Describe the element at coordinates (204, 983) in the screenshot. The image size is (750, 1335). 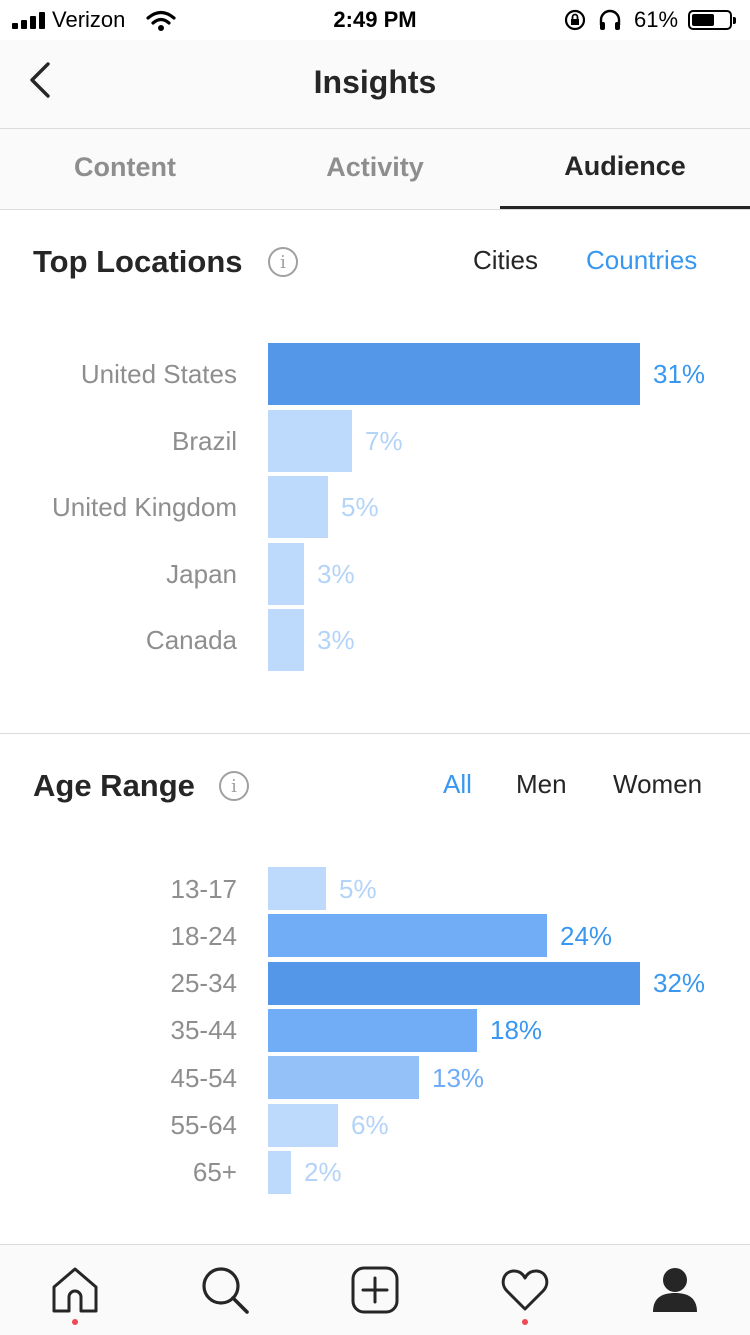
I see `age_range-label: 25-34` at that location.